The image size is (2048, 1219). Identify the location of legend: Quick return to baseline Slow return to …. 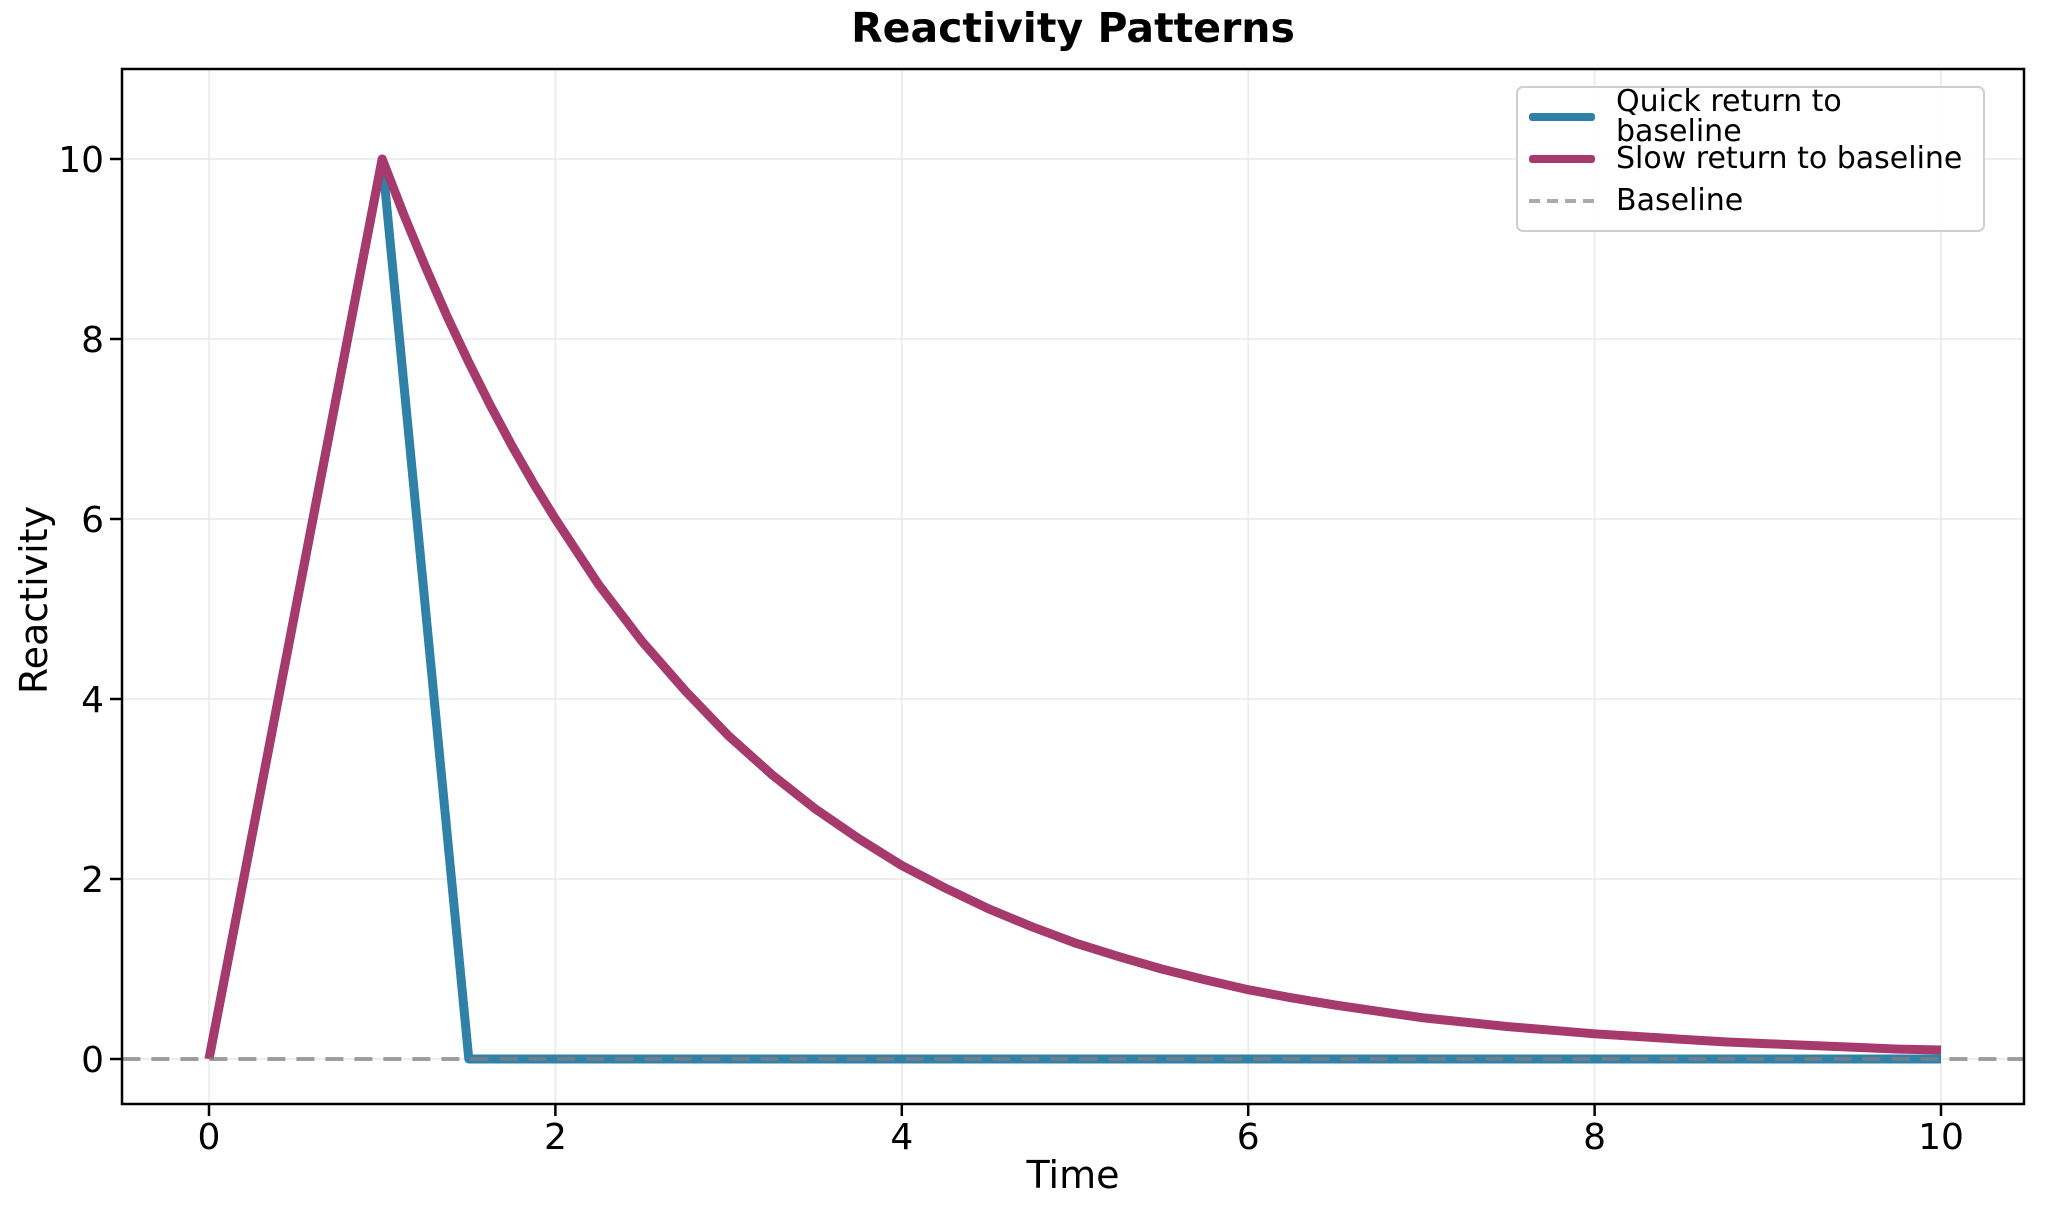
(1750, 159).